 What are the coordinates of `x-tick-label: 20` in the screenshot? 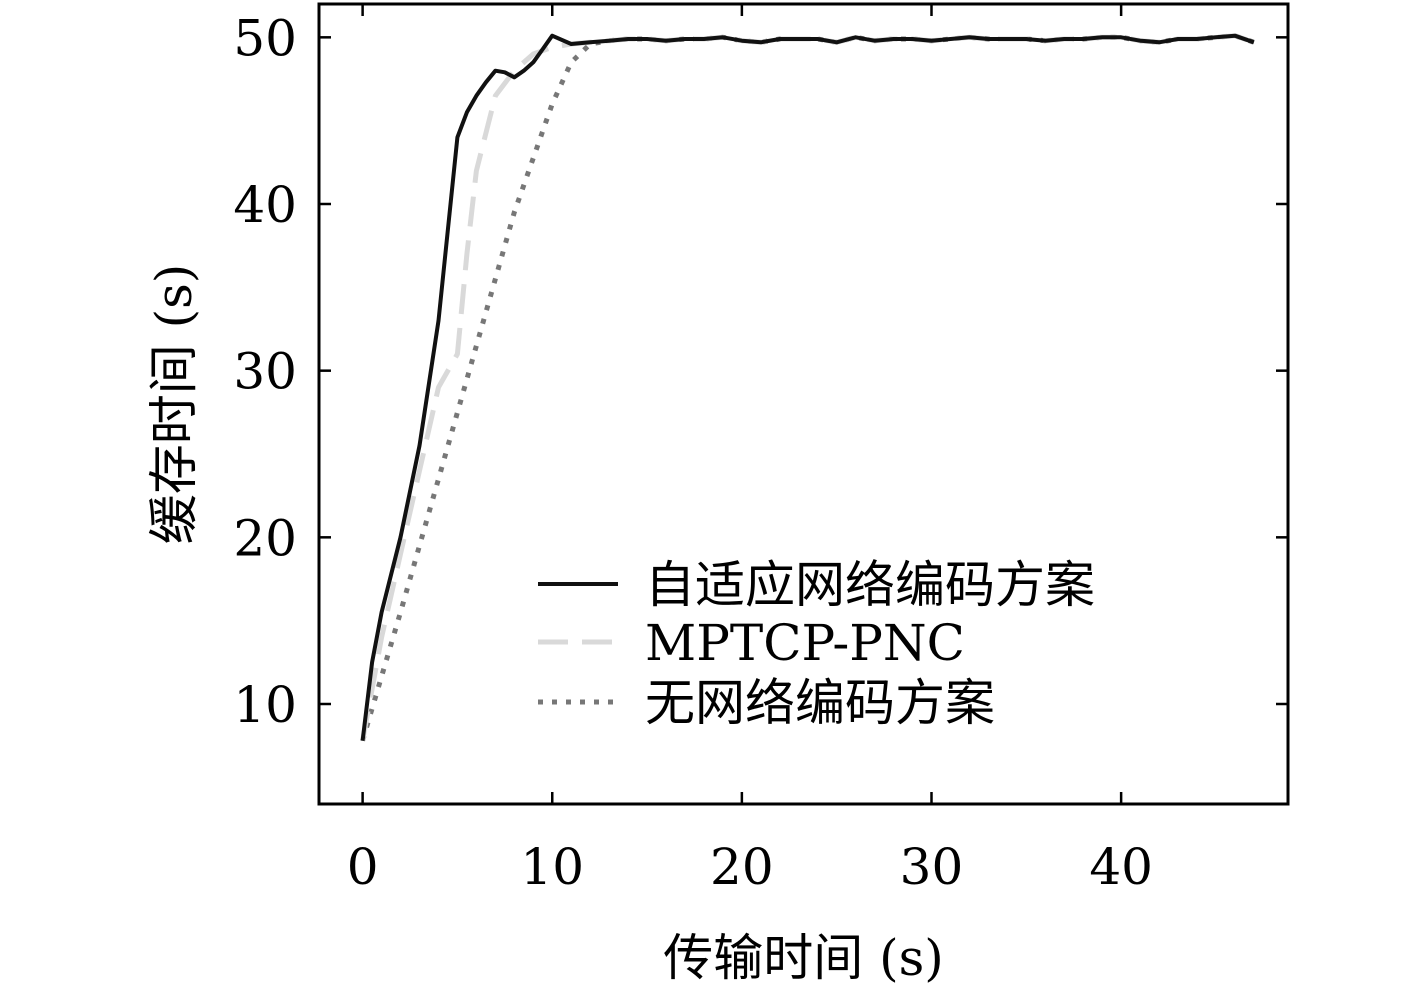 It's located at (742, 867).